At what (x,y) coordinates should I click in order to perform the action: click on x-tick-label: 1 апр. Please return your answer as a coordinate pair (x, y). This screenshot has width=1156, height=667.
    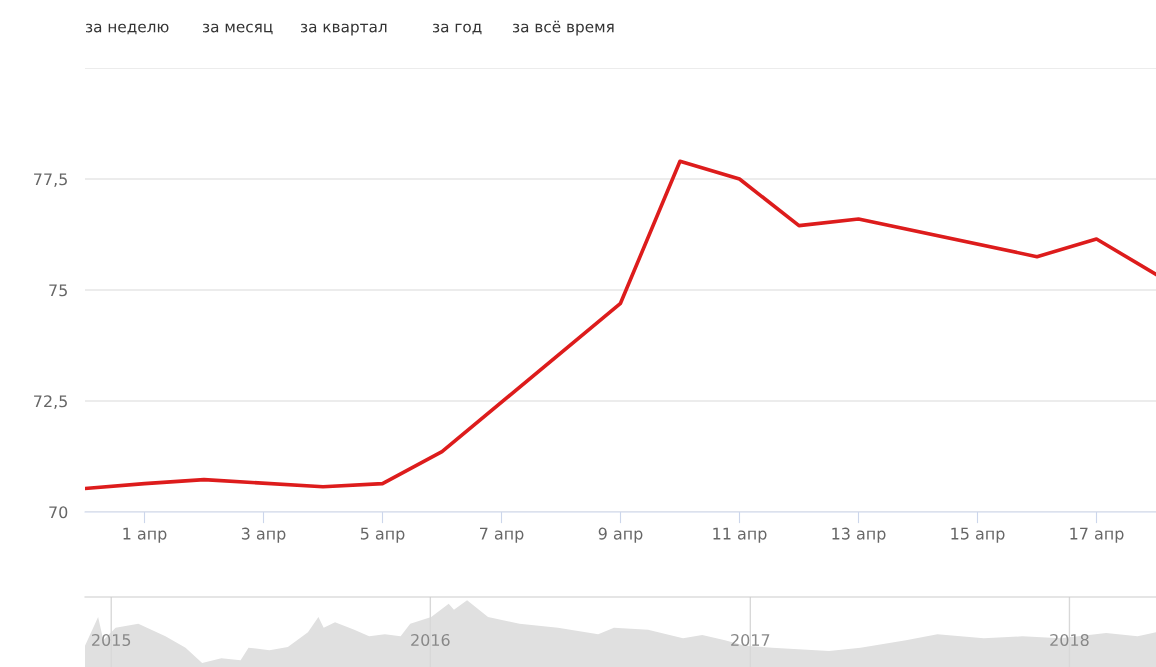
    Looking at the image, I should click on (145, 535).